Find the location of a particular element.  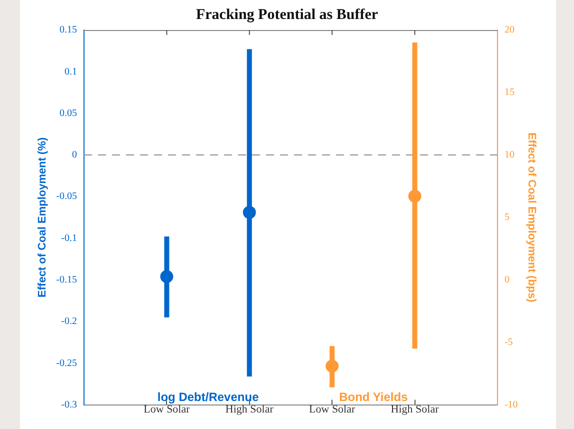

series-label: Bond Yields is located at coordinates (373, 397).